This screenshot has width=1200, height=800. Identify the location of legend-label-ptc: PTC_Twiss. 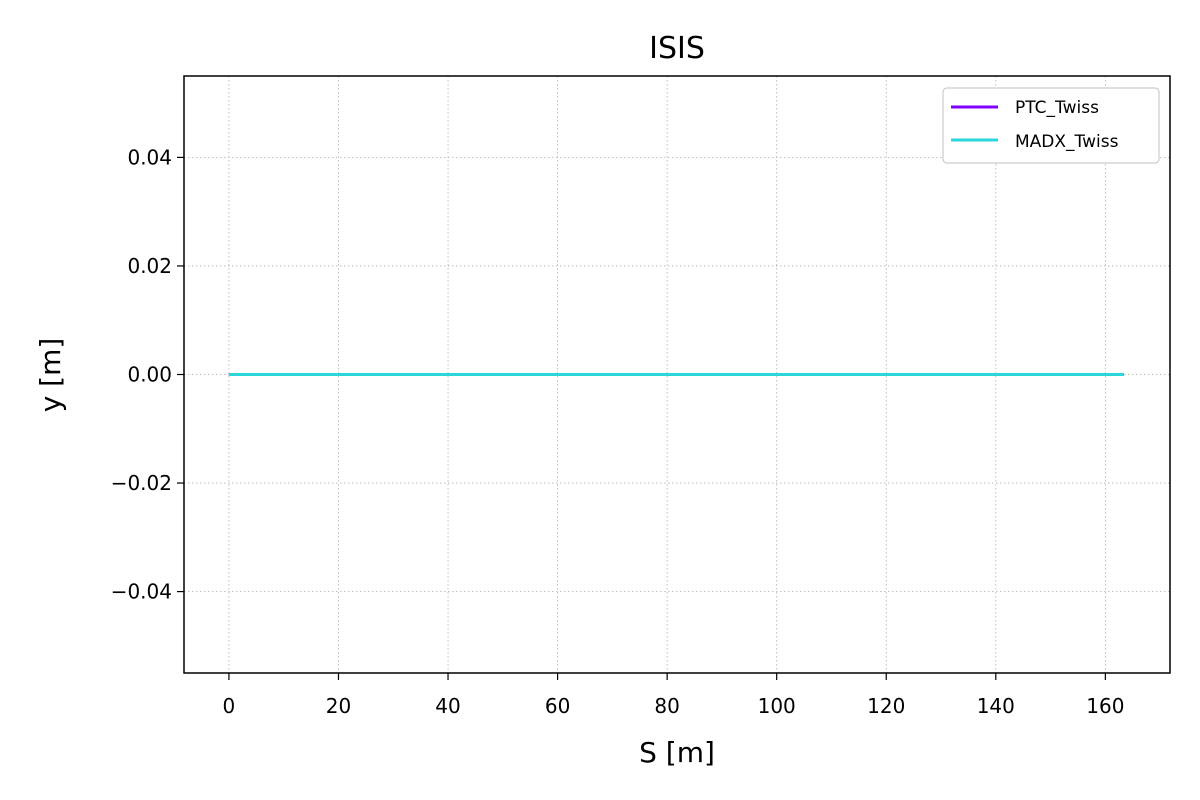
(1057, 108).